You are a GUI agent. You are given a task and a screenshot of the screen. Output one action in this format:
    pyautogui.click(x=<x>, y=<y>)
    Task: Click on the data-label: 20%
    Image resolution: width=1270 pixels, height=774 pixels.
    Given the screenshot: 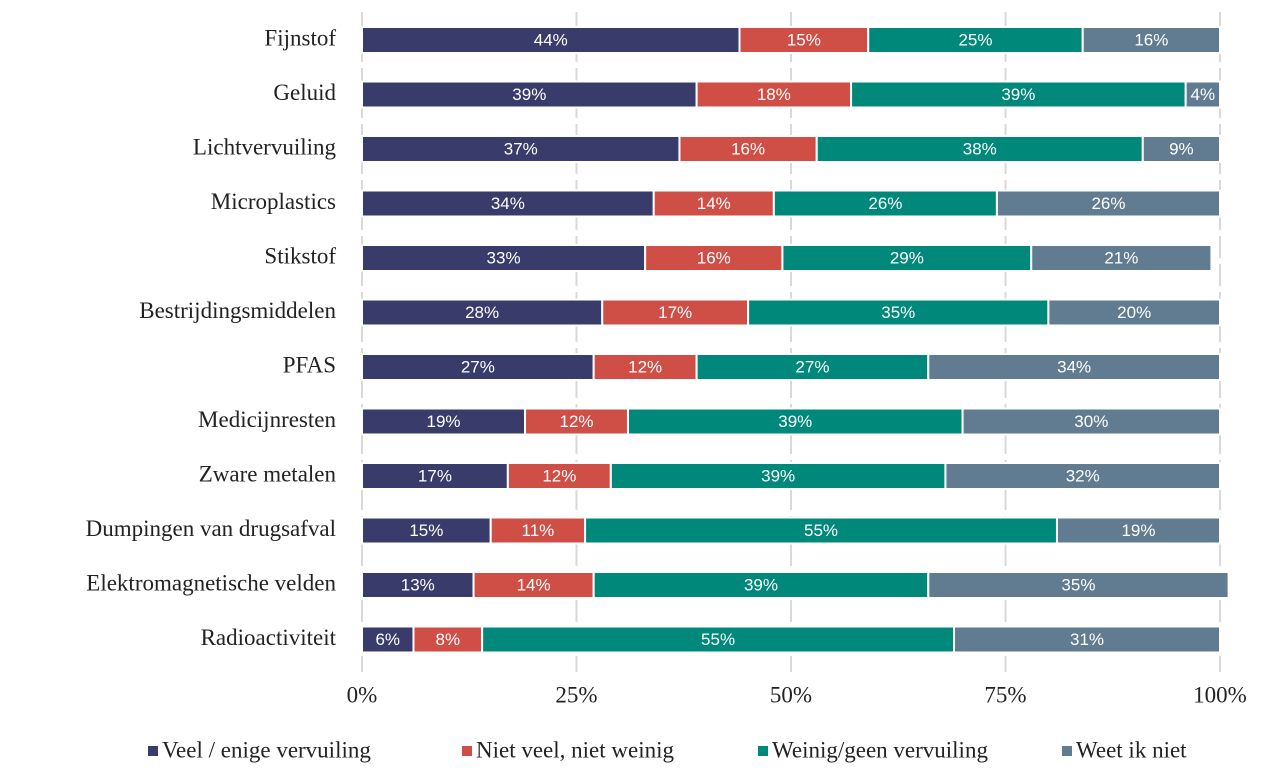 What is the action you would take?
    pyautogui.click(x=1134, y=312)
    